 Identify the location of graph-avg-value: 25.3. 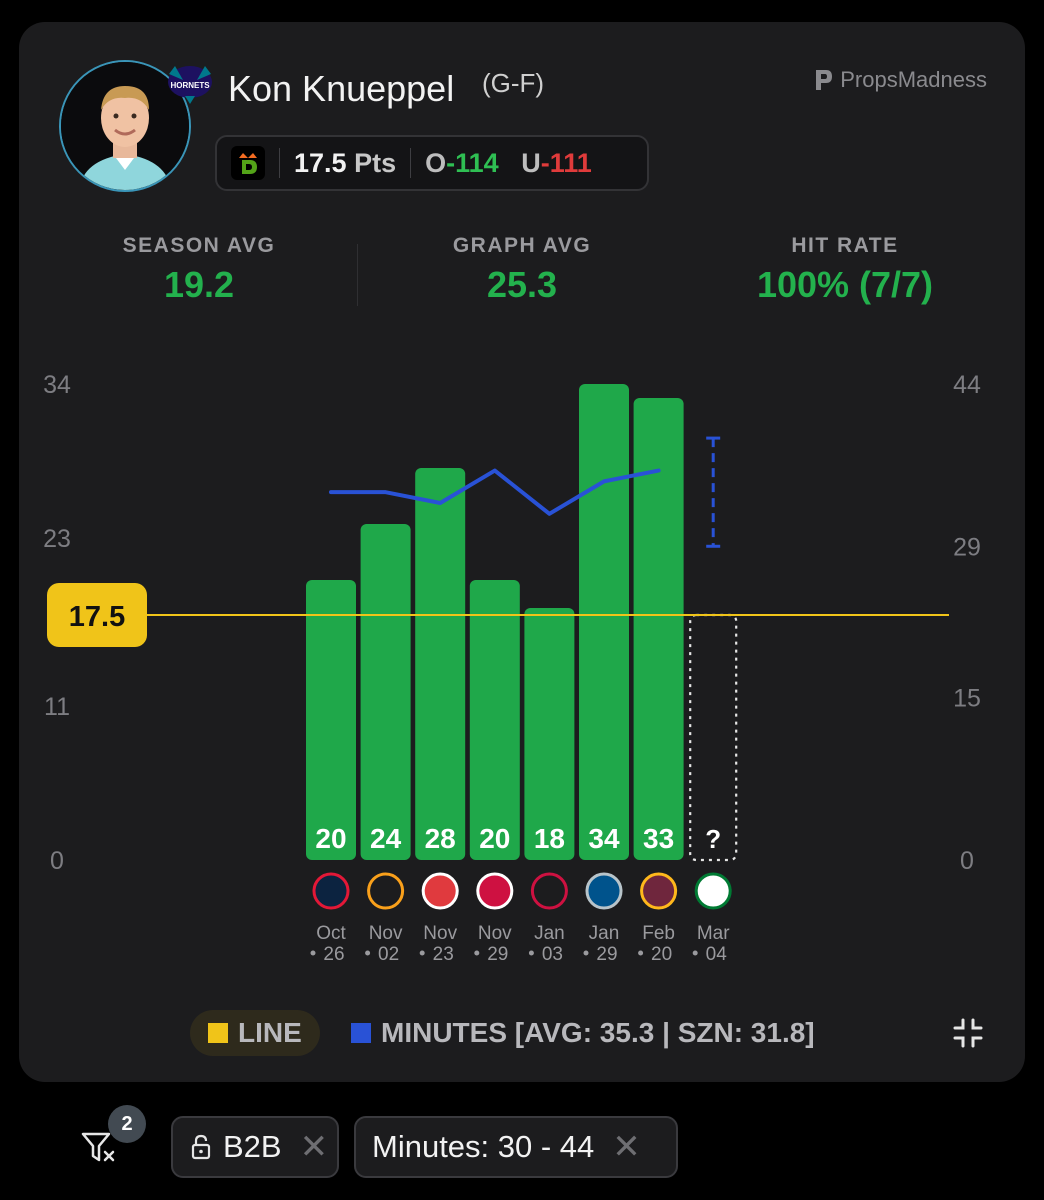
(522, 284).